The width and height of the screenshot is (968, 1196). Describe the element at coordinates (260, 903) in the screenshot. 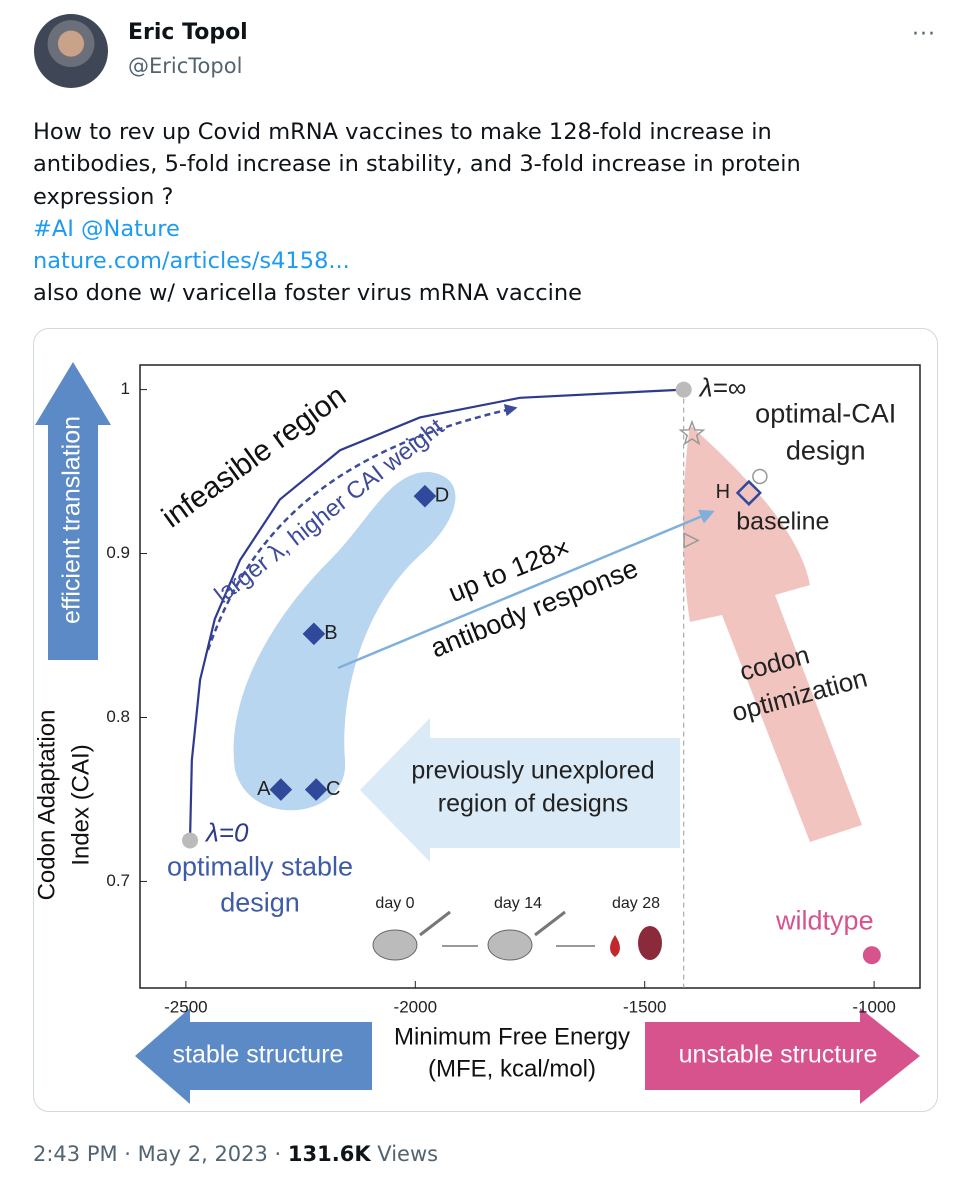

I see `lambda0-text: design` at that location.